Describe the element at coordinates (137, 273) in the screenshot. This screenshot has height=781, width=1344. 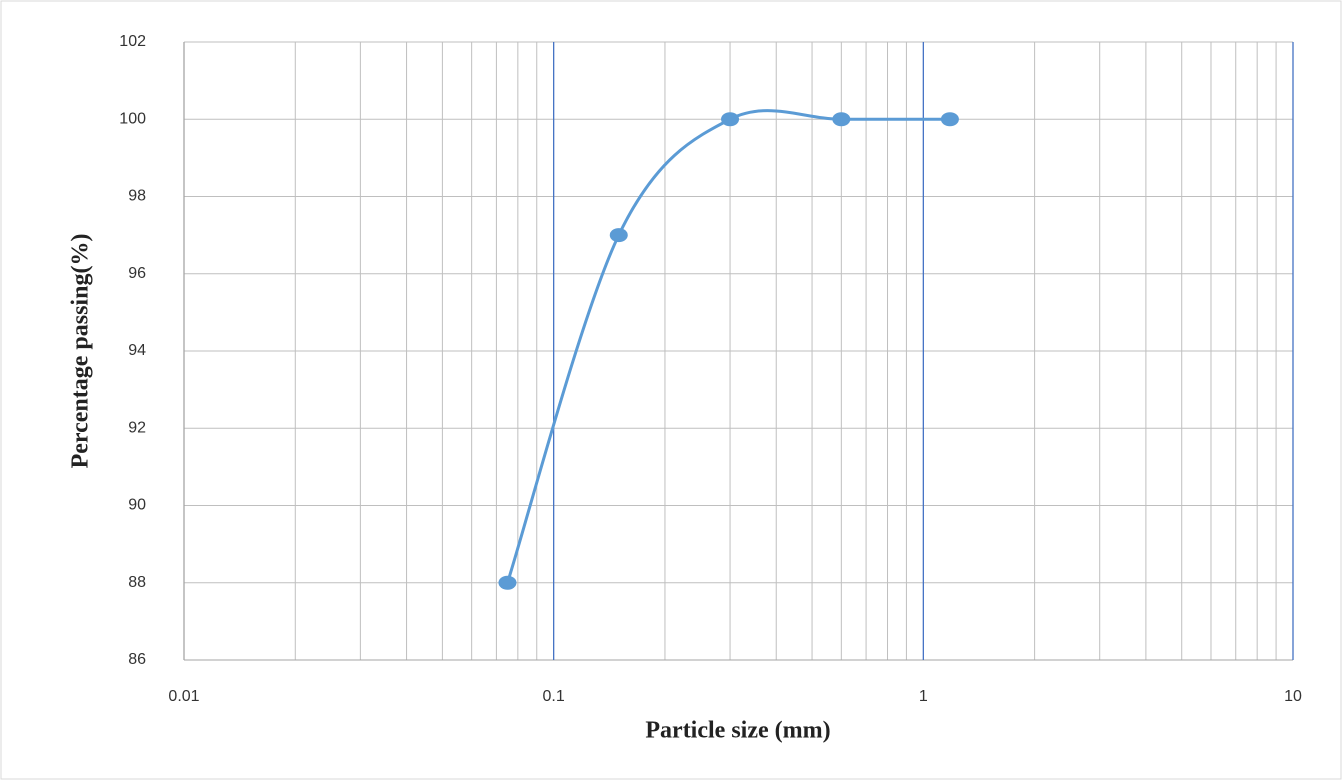
I see `y-tick-label: 96` at that location.